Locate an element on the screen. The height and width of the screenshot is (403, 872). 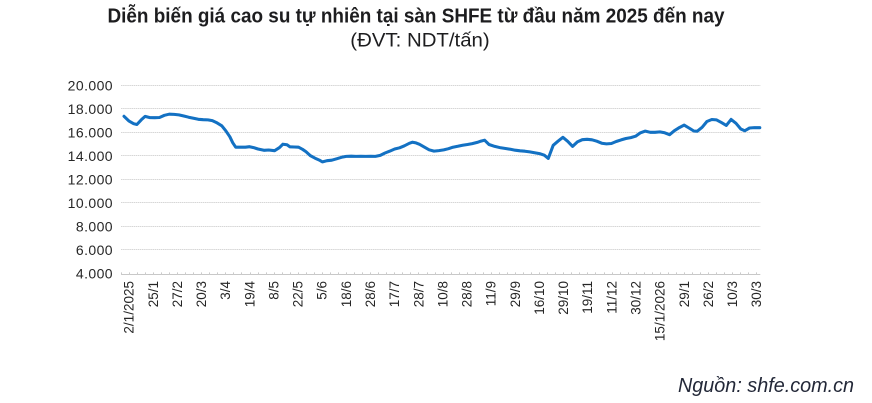
svg-text: 10.000 is located at coordinates (90, 203).